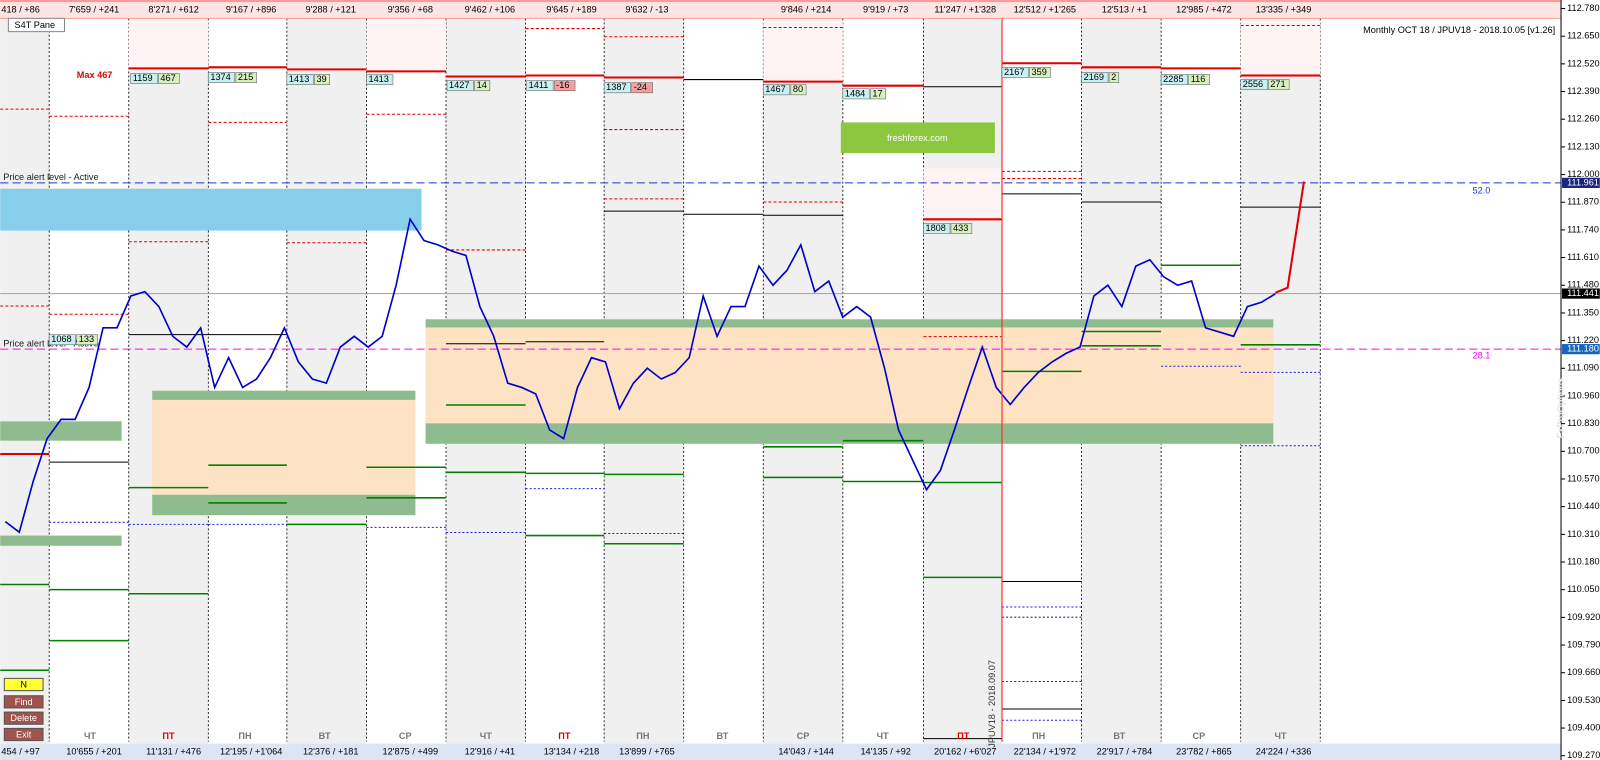 This screenshot has width=1600, height=760. Describe the element at coordinates (1583, 340) in the screenshot. I see `y-tick-label: 111.220` at that location.